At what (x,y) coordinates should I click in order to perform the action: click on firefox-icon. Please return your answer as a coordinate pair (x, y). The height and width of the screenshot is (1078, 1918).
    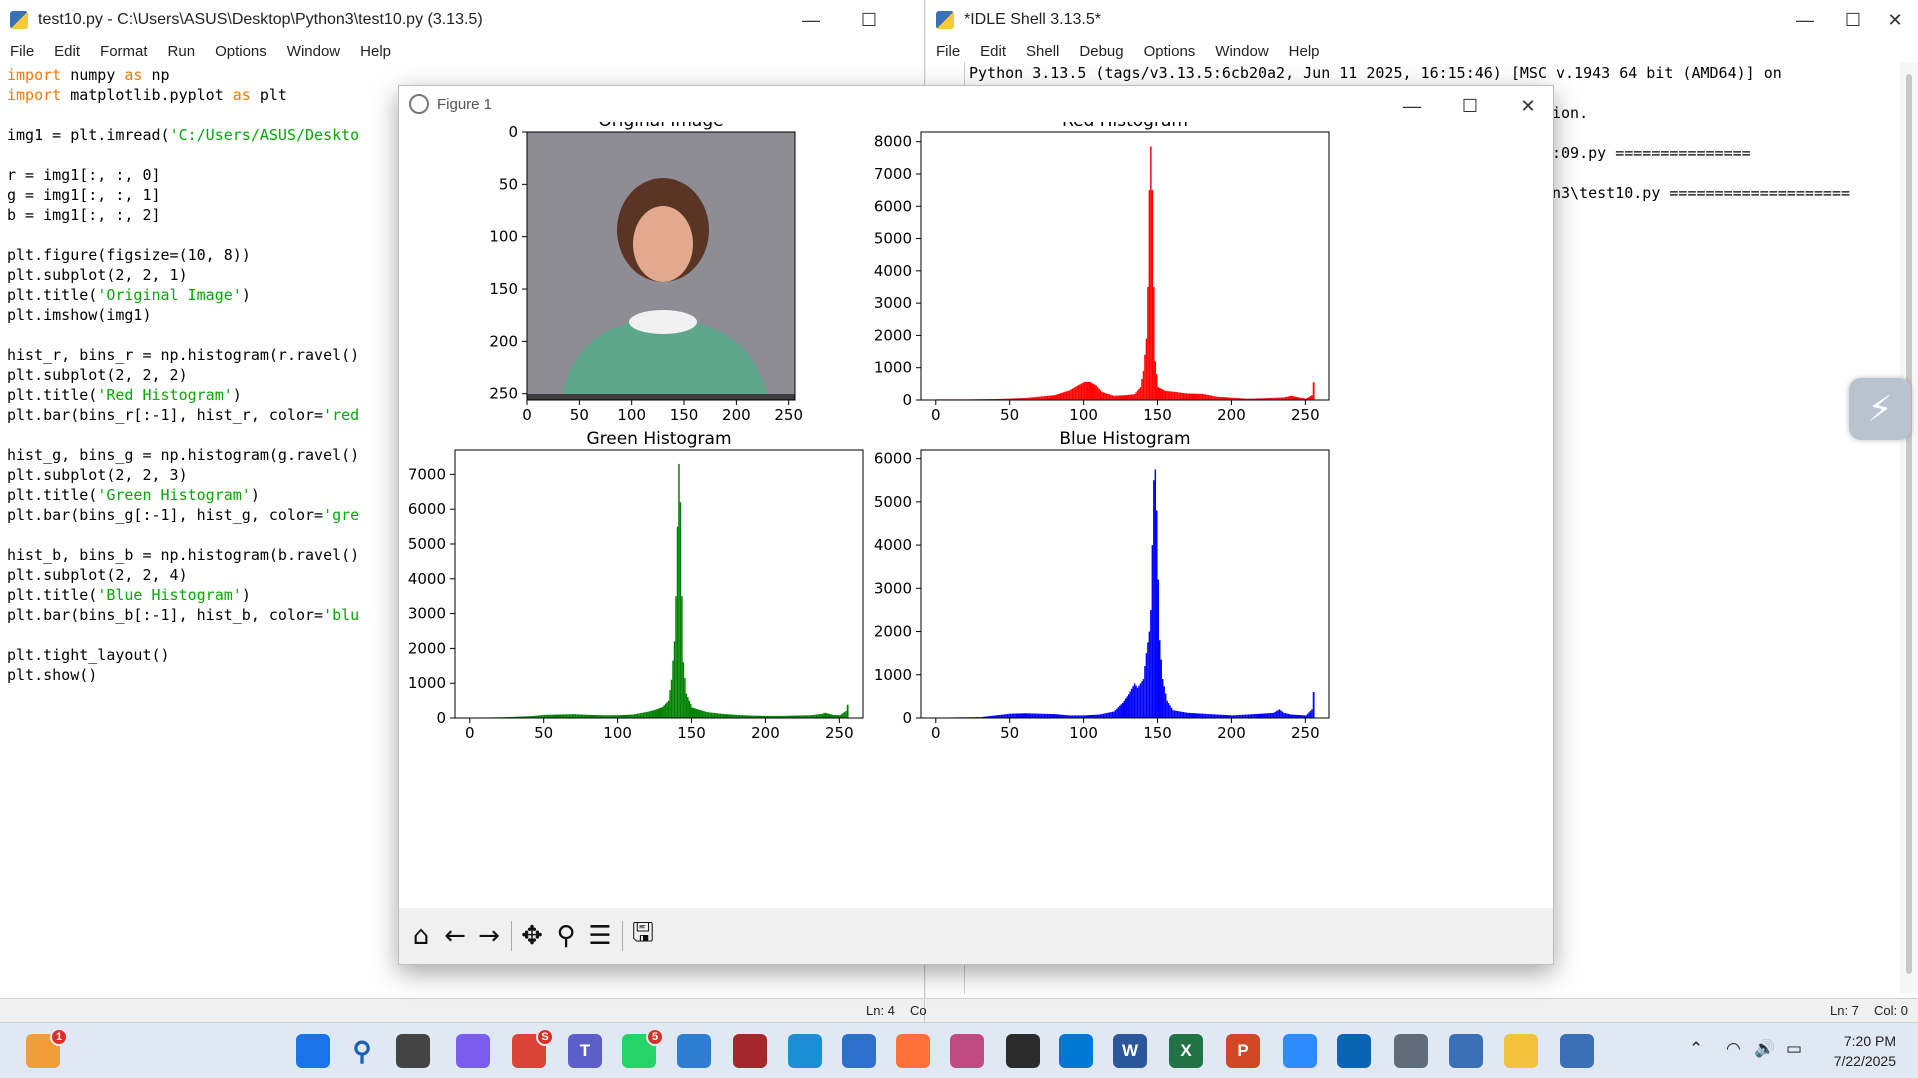
    Looking at the image, I should click on (913, 1051).